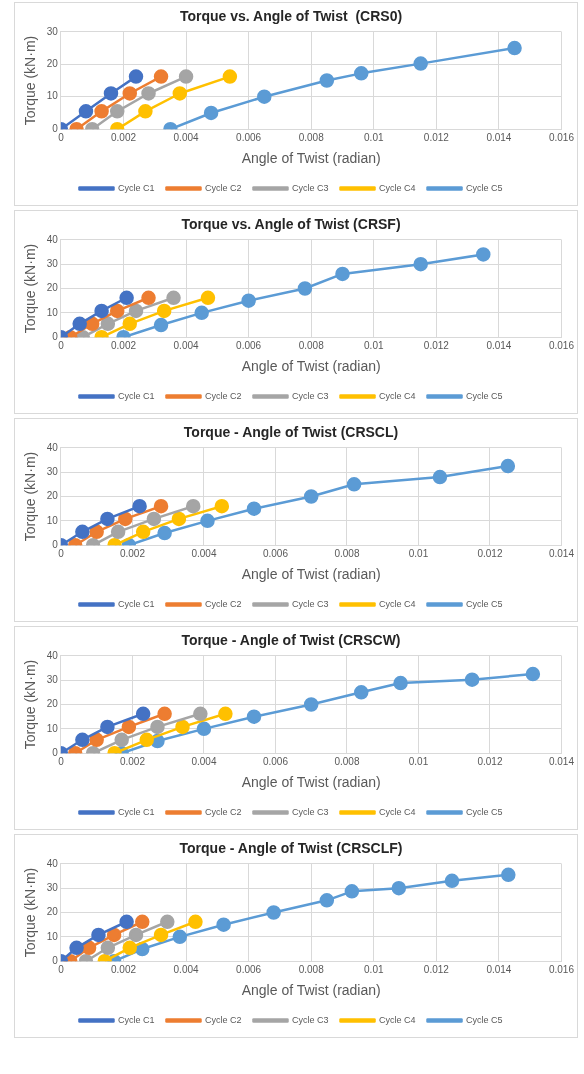 This screenshot has height=1074, width=584. Describe the element at coordinates (291, 16) in the screenshot. I see `chart-title: Torque vs. Angle of Twist (CRS0)` at that location.